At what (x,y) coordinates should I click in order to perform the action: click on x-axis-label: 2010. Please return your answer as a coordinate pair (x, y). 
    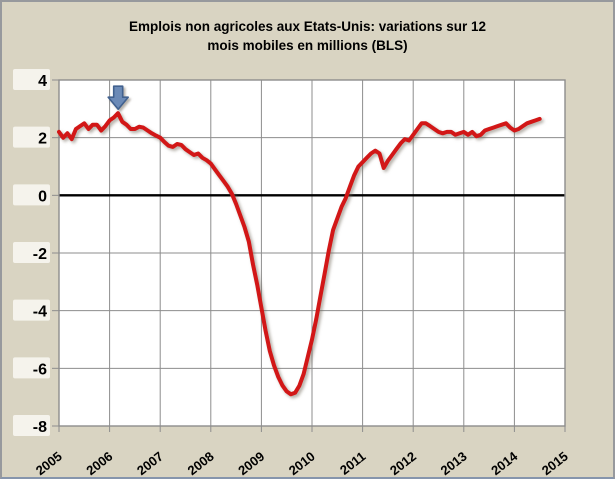
    Looking at the image, I should click on (302, 464).